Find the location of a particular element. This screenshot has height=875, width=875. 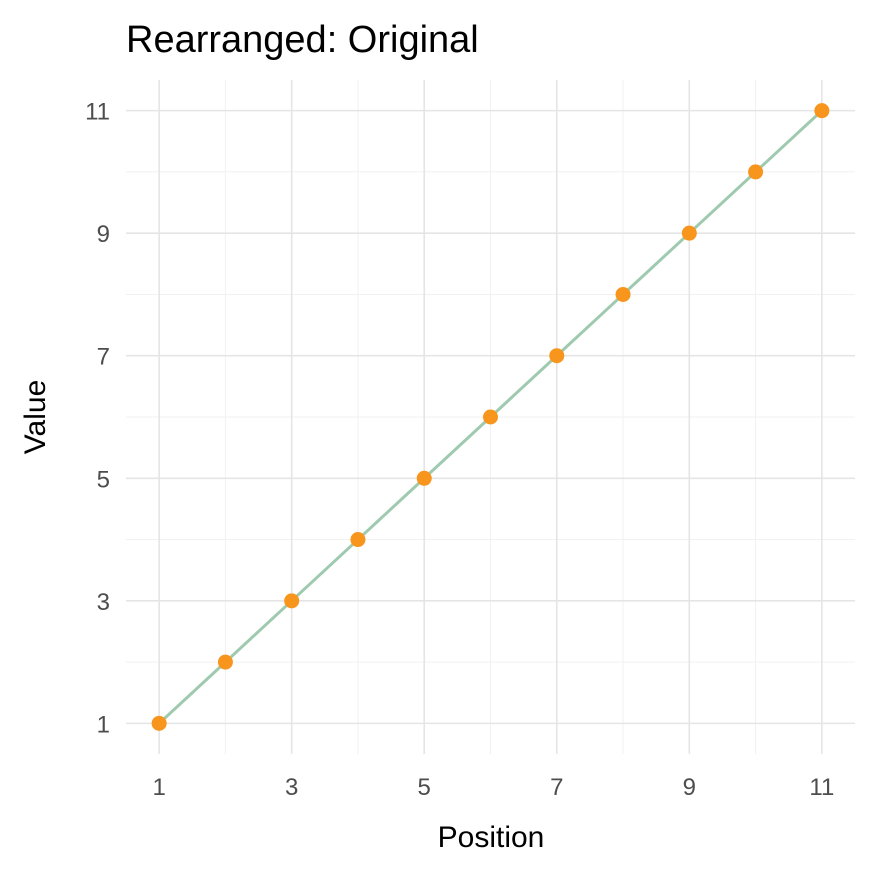

x-tick-label: 11 is located at coordinates (821, 787).